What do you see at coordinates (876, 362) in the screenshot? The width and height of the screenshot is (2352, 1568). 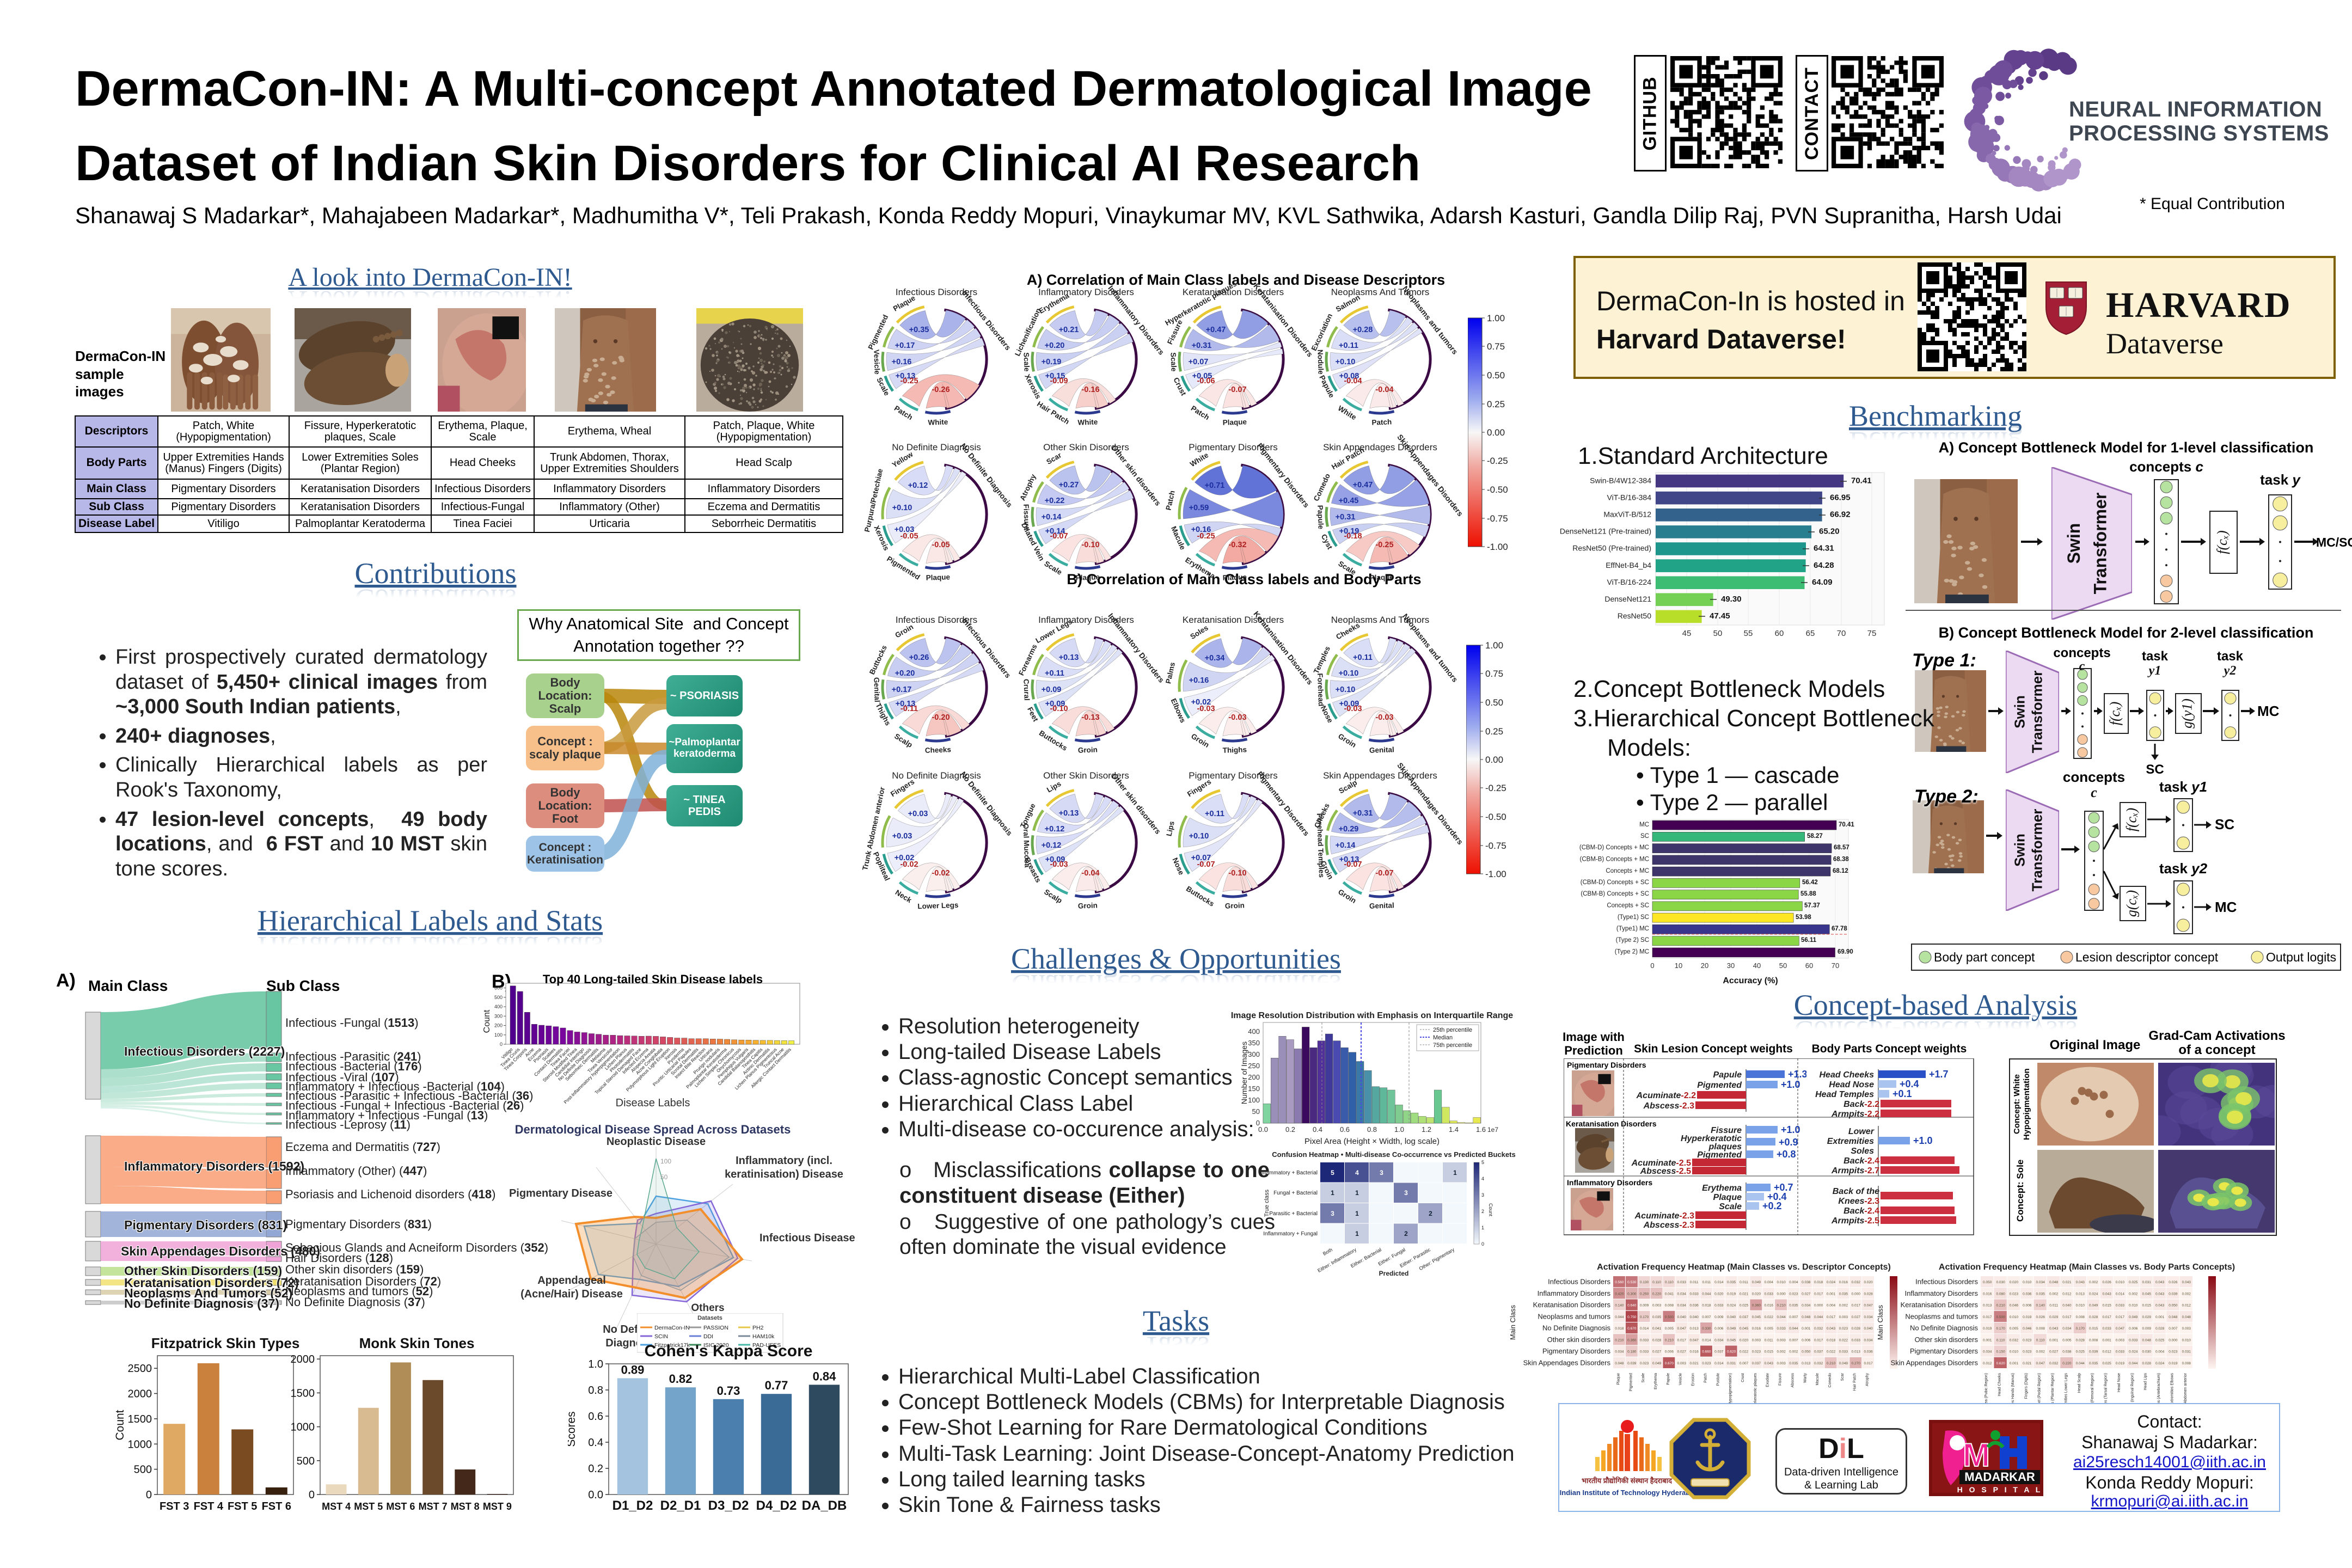 I see `svg-text: Vesicle` at bounding box center [876, 362].